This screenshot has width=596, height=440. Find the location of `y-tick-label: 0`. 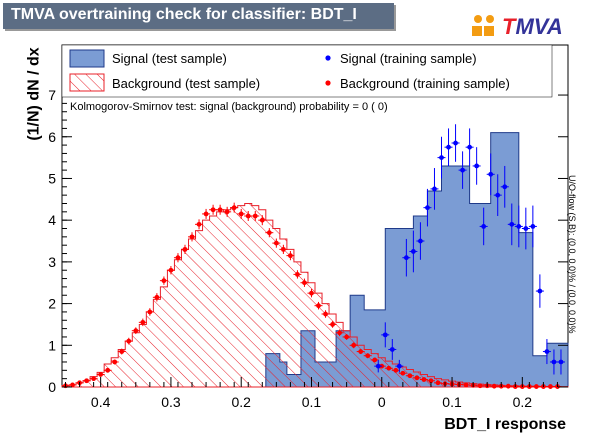

y-tick-label: 0 is located at coordinates (52, 387).